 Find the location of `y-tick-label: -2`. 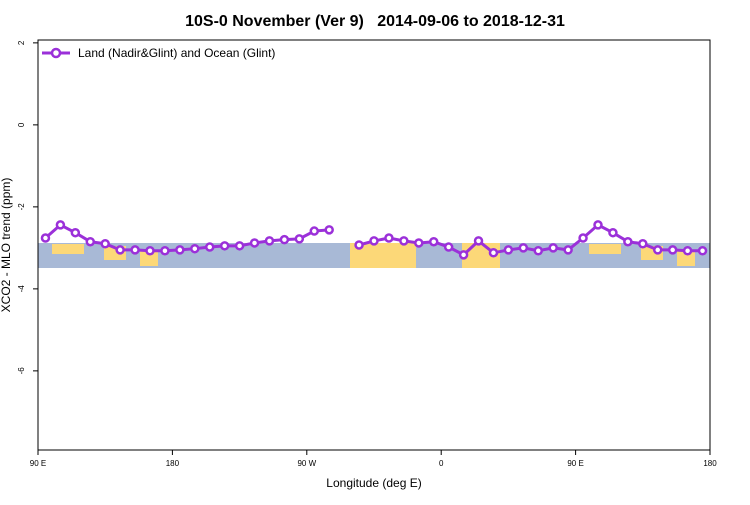

y-tick-label: -2 is located at coordinates (21, 207).